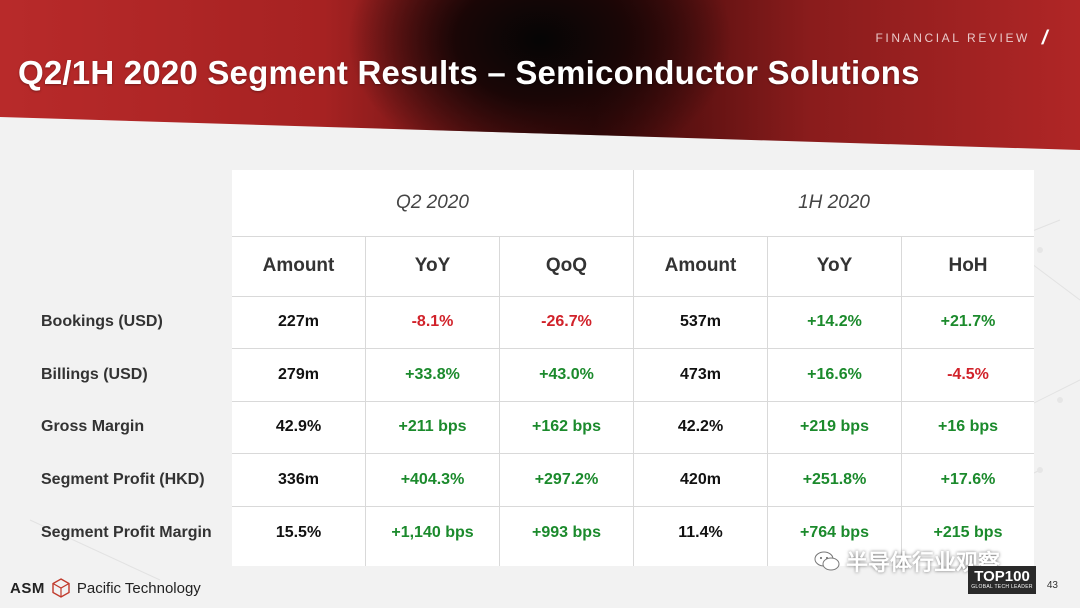 The width and height of the screenshot is (1080, 608). Describe the element at coordinates (566, 321) in the screenshot. I see `table-cell: -26.7%` at that location.